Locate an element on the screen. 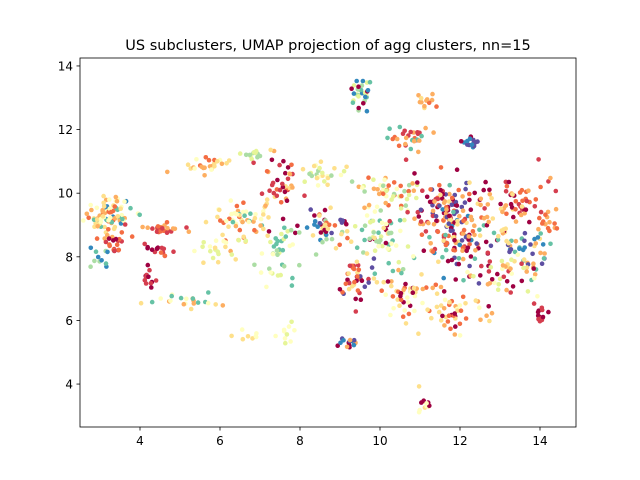 The height and width of the screenshot is (480, 640). y-tick-label: 4 is located at coordinates (69, 385).